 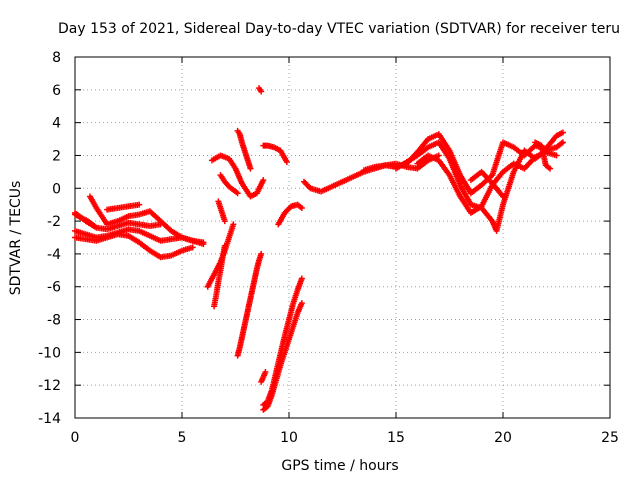 What do you see at coordinates (54, 255) in the screenshot?
I see `y-tick-label: -4` at bounding box center [54, 255].